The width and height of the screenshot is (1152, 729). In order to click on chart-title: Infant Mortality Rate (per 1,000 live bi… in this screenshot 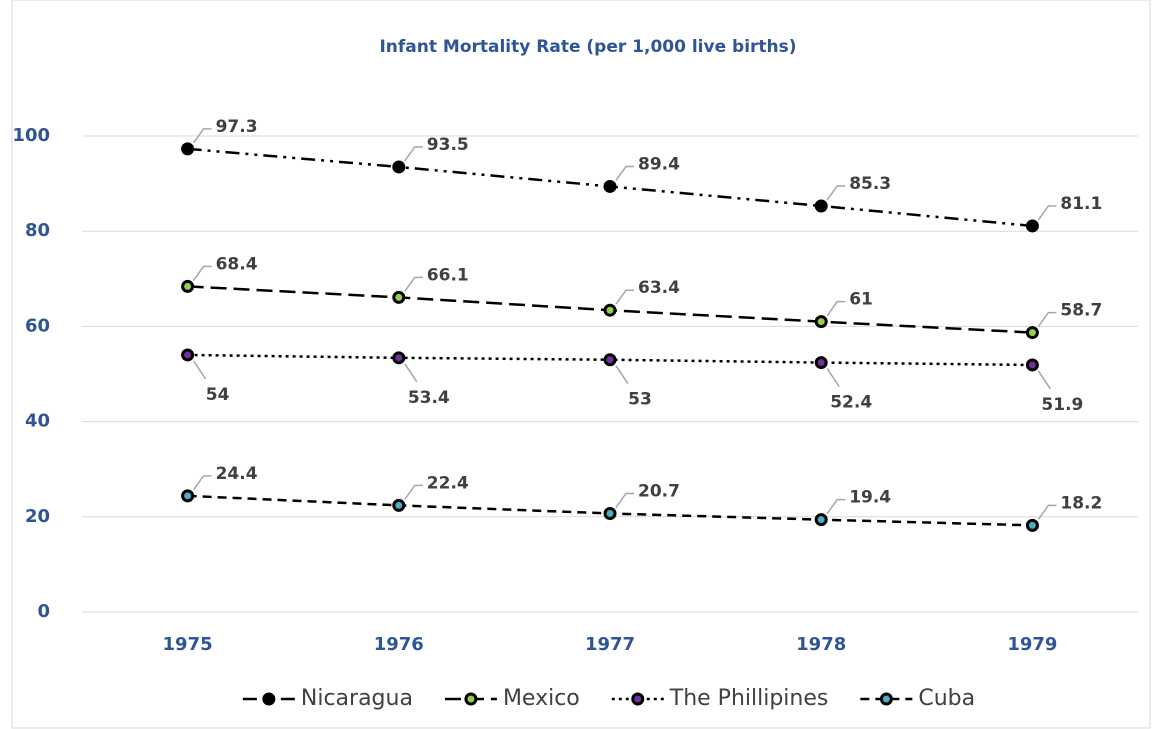, I will do `click(587, 47)`.